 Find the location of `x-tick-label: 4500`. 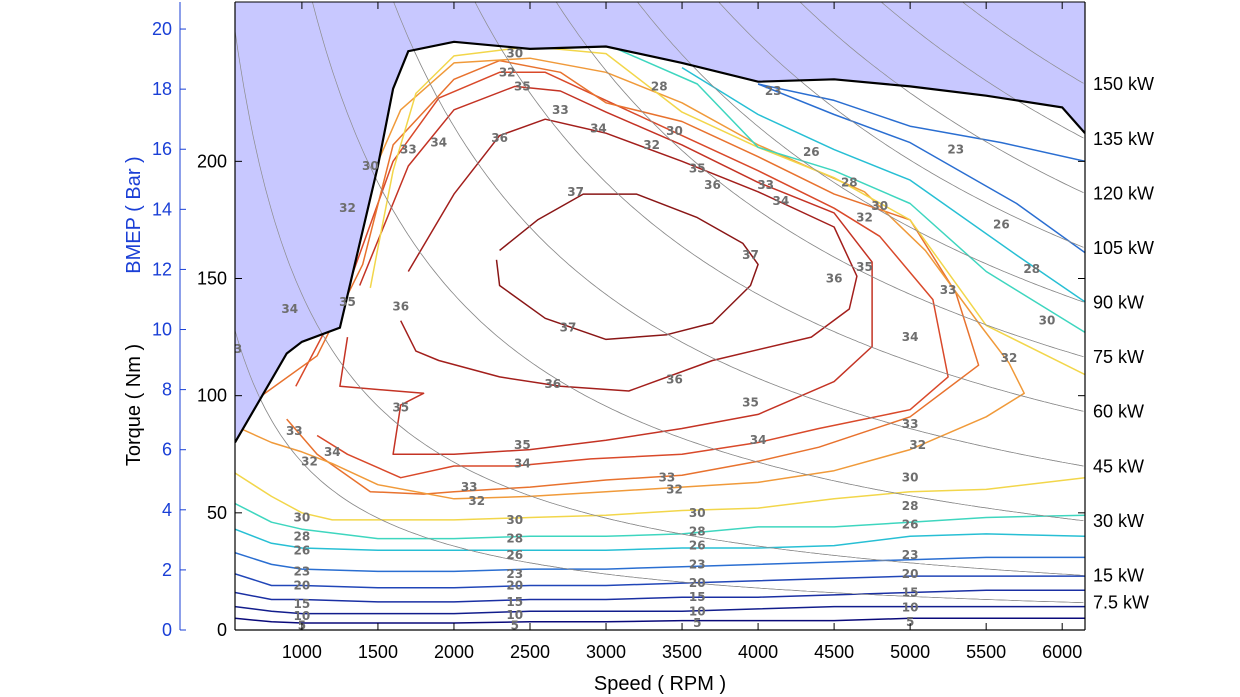

x-tick-label: 4500 is located at coordinates (834, 652).